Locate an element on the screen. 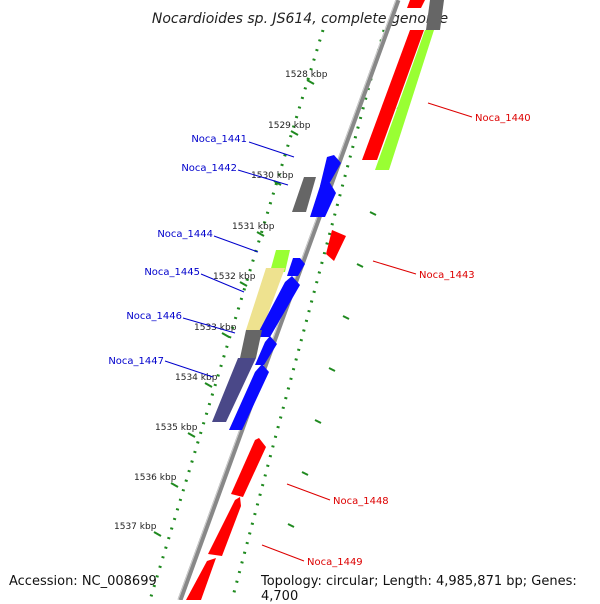  map-title: Nocardioides sp. JS614, complete genome is located at coordinates (300, 19).